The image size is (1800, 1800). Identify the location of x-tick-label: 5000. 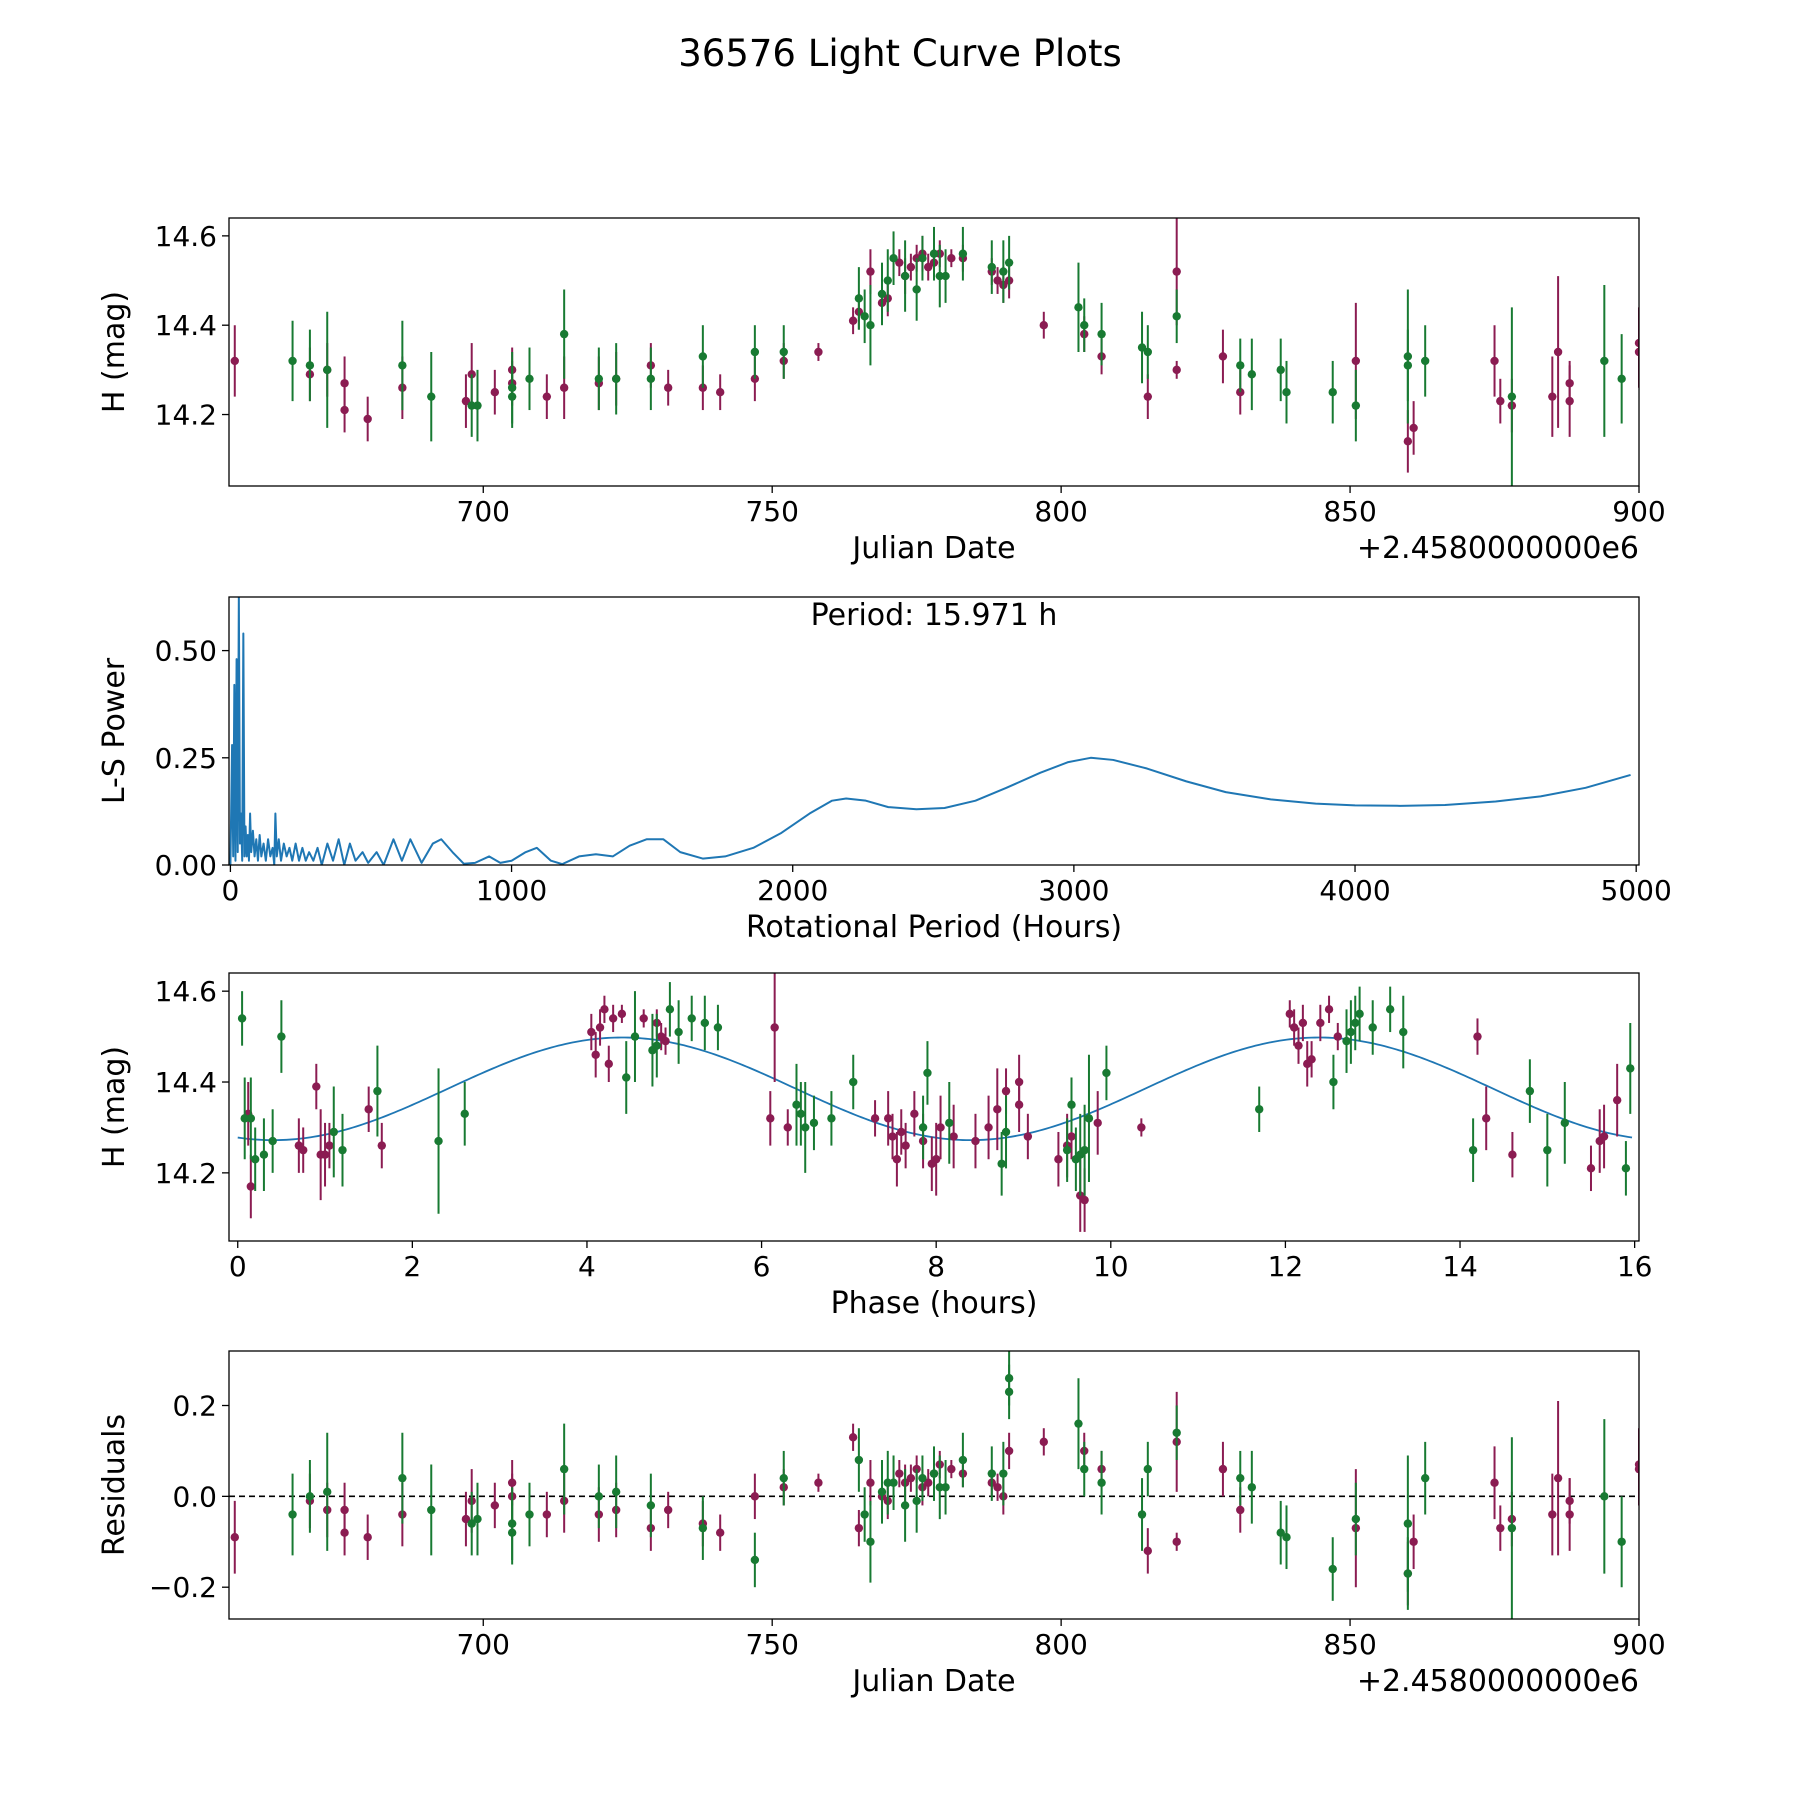
(1636, 890).